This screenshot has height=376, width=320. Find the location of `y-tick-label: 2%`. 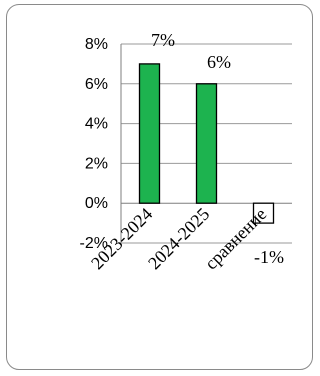

y-tick-label: 2% is located at coordinates (96, 163).